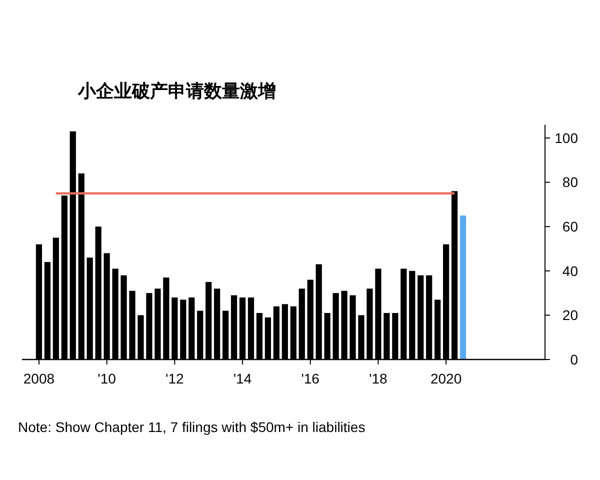  Describe the element at coordinates (175, 378) in the screenshot. I see `x-tick-label: '12` at that location.